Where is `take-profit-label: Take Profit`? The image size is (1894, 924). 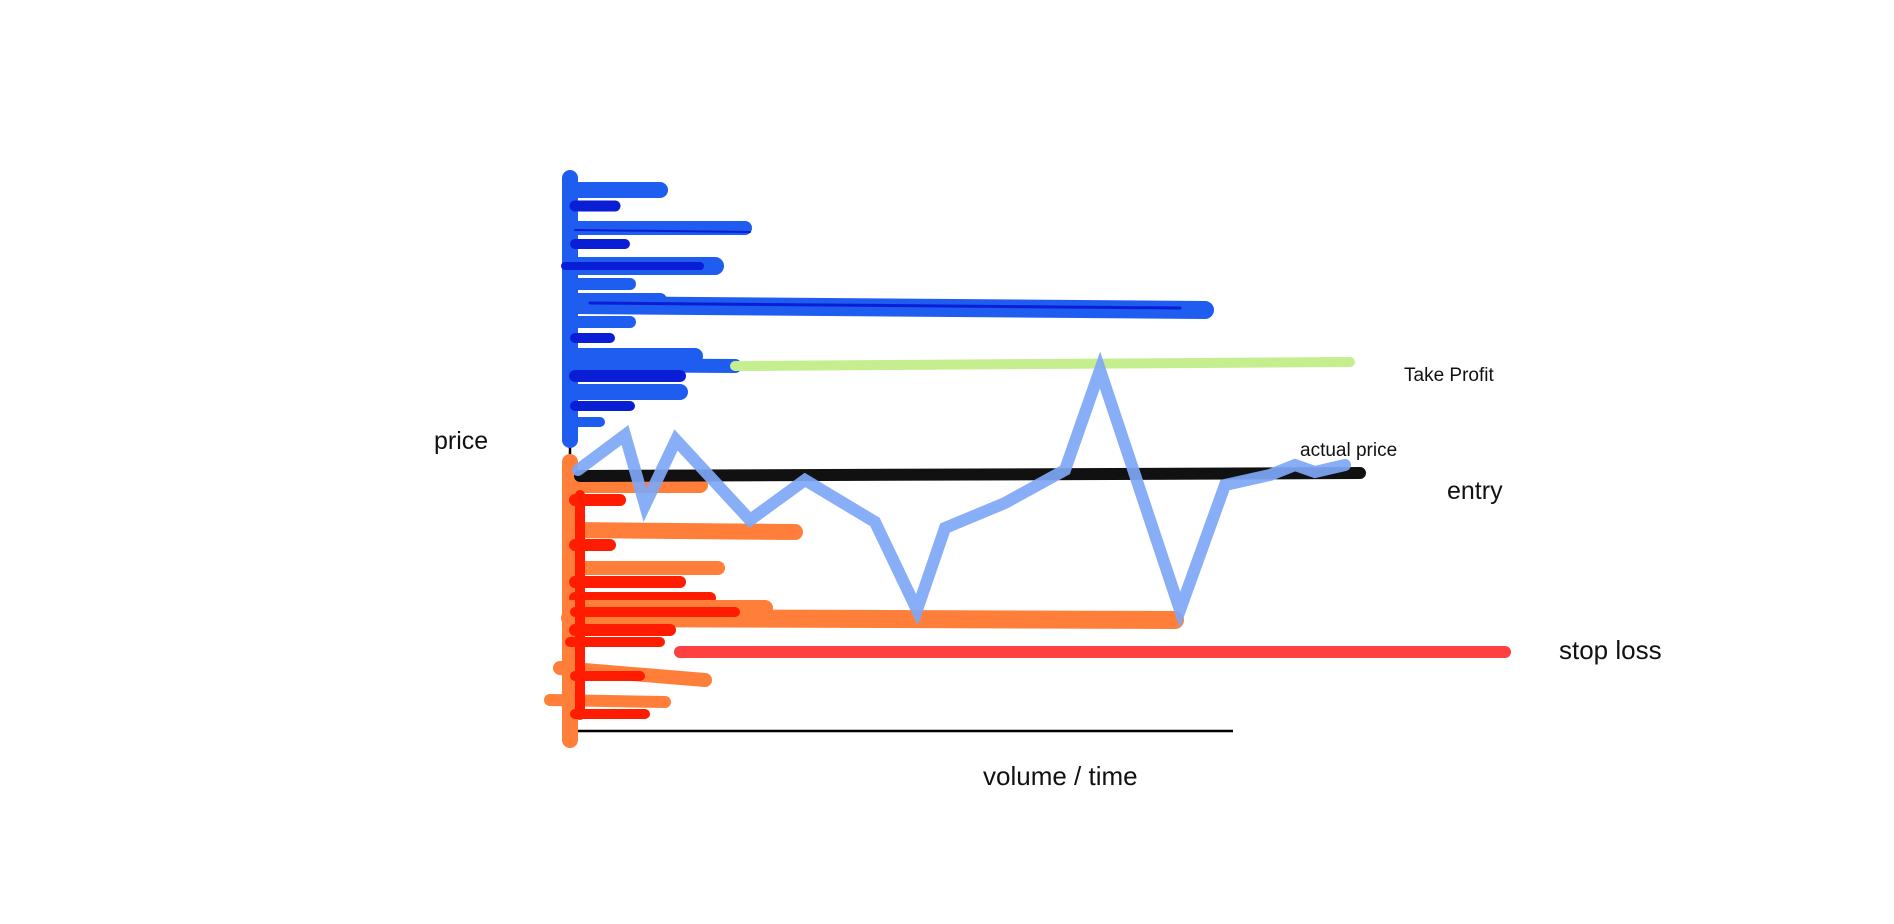 take-profit-label: Take Profit is located at coordinates (1449, 375).